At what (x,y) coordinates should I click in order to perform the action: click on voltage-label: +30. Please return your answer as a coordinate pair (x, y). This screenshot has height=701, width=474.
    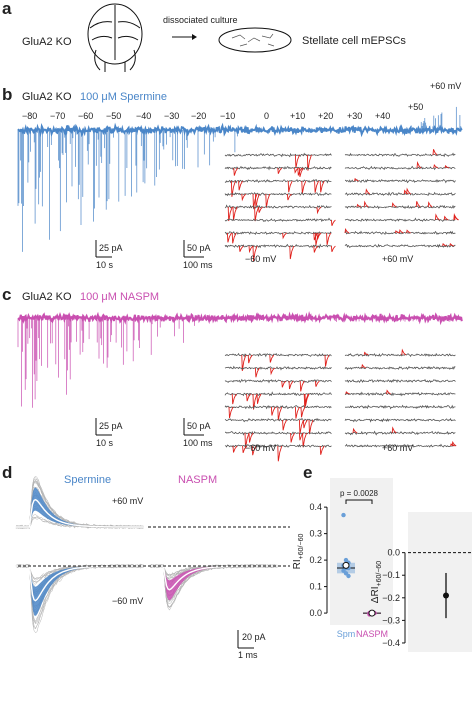
    Looking at the image, I should click on (354, 116).